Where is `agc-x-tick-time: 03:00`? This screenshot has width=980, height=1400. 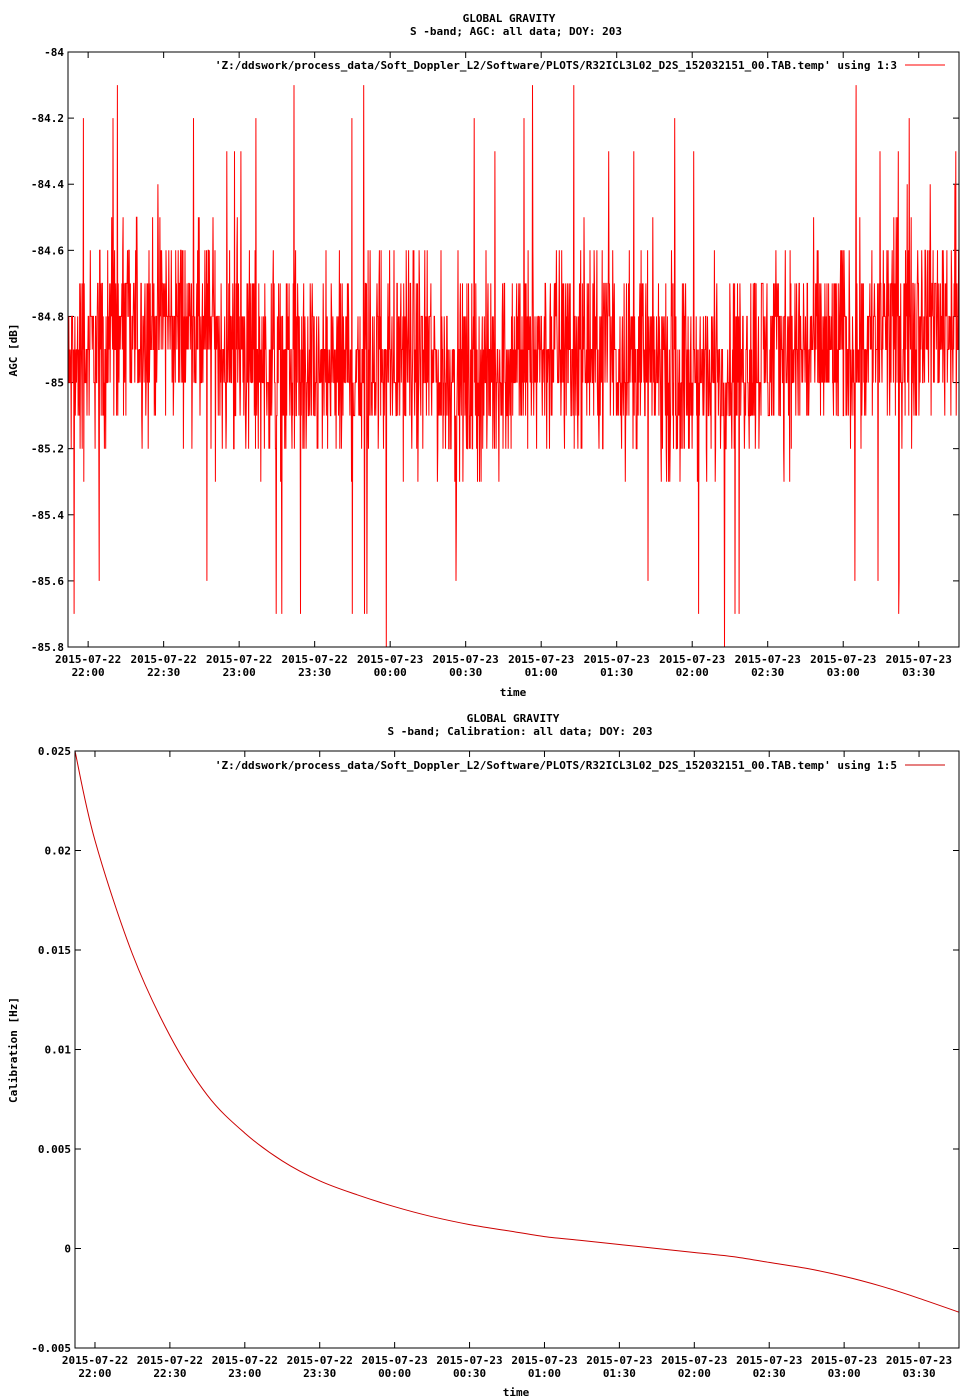 agc-x-tick-time: 03:00 is located at coordinates (843, 672).